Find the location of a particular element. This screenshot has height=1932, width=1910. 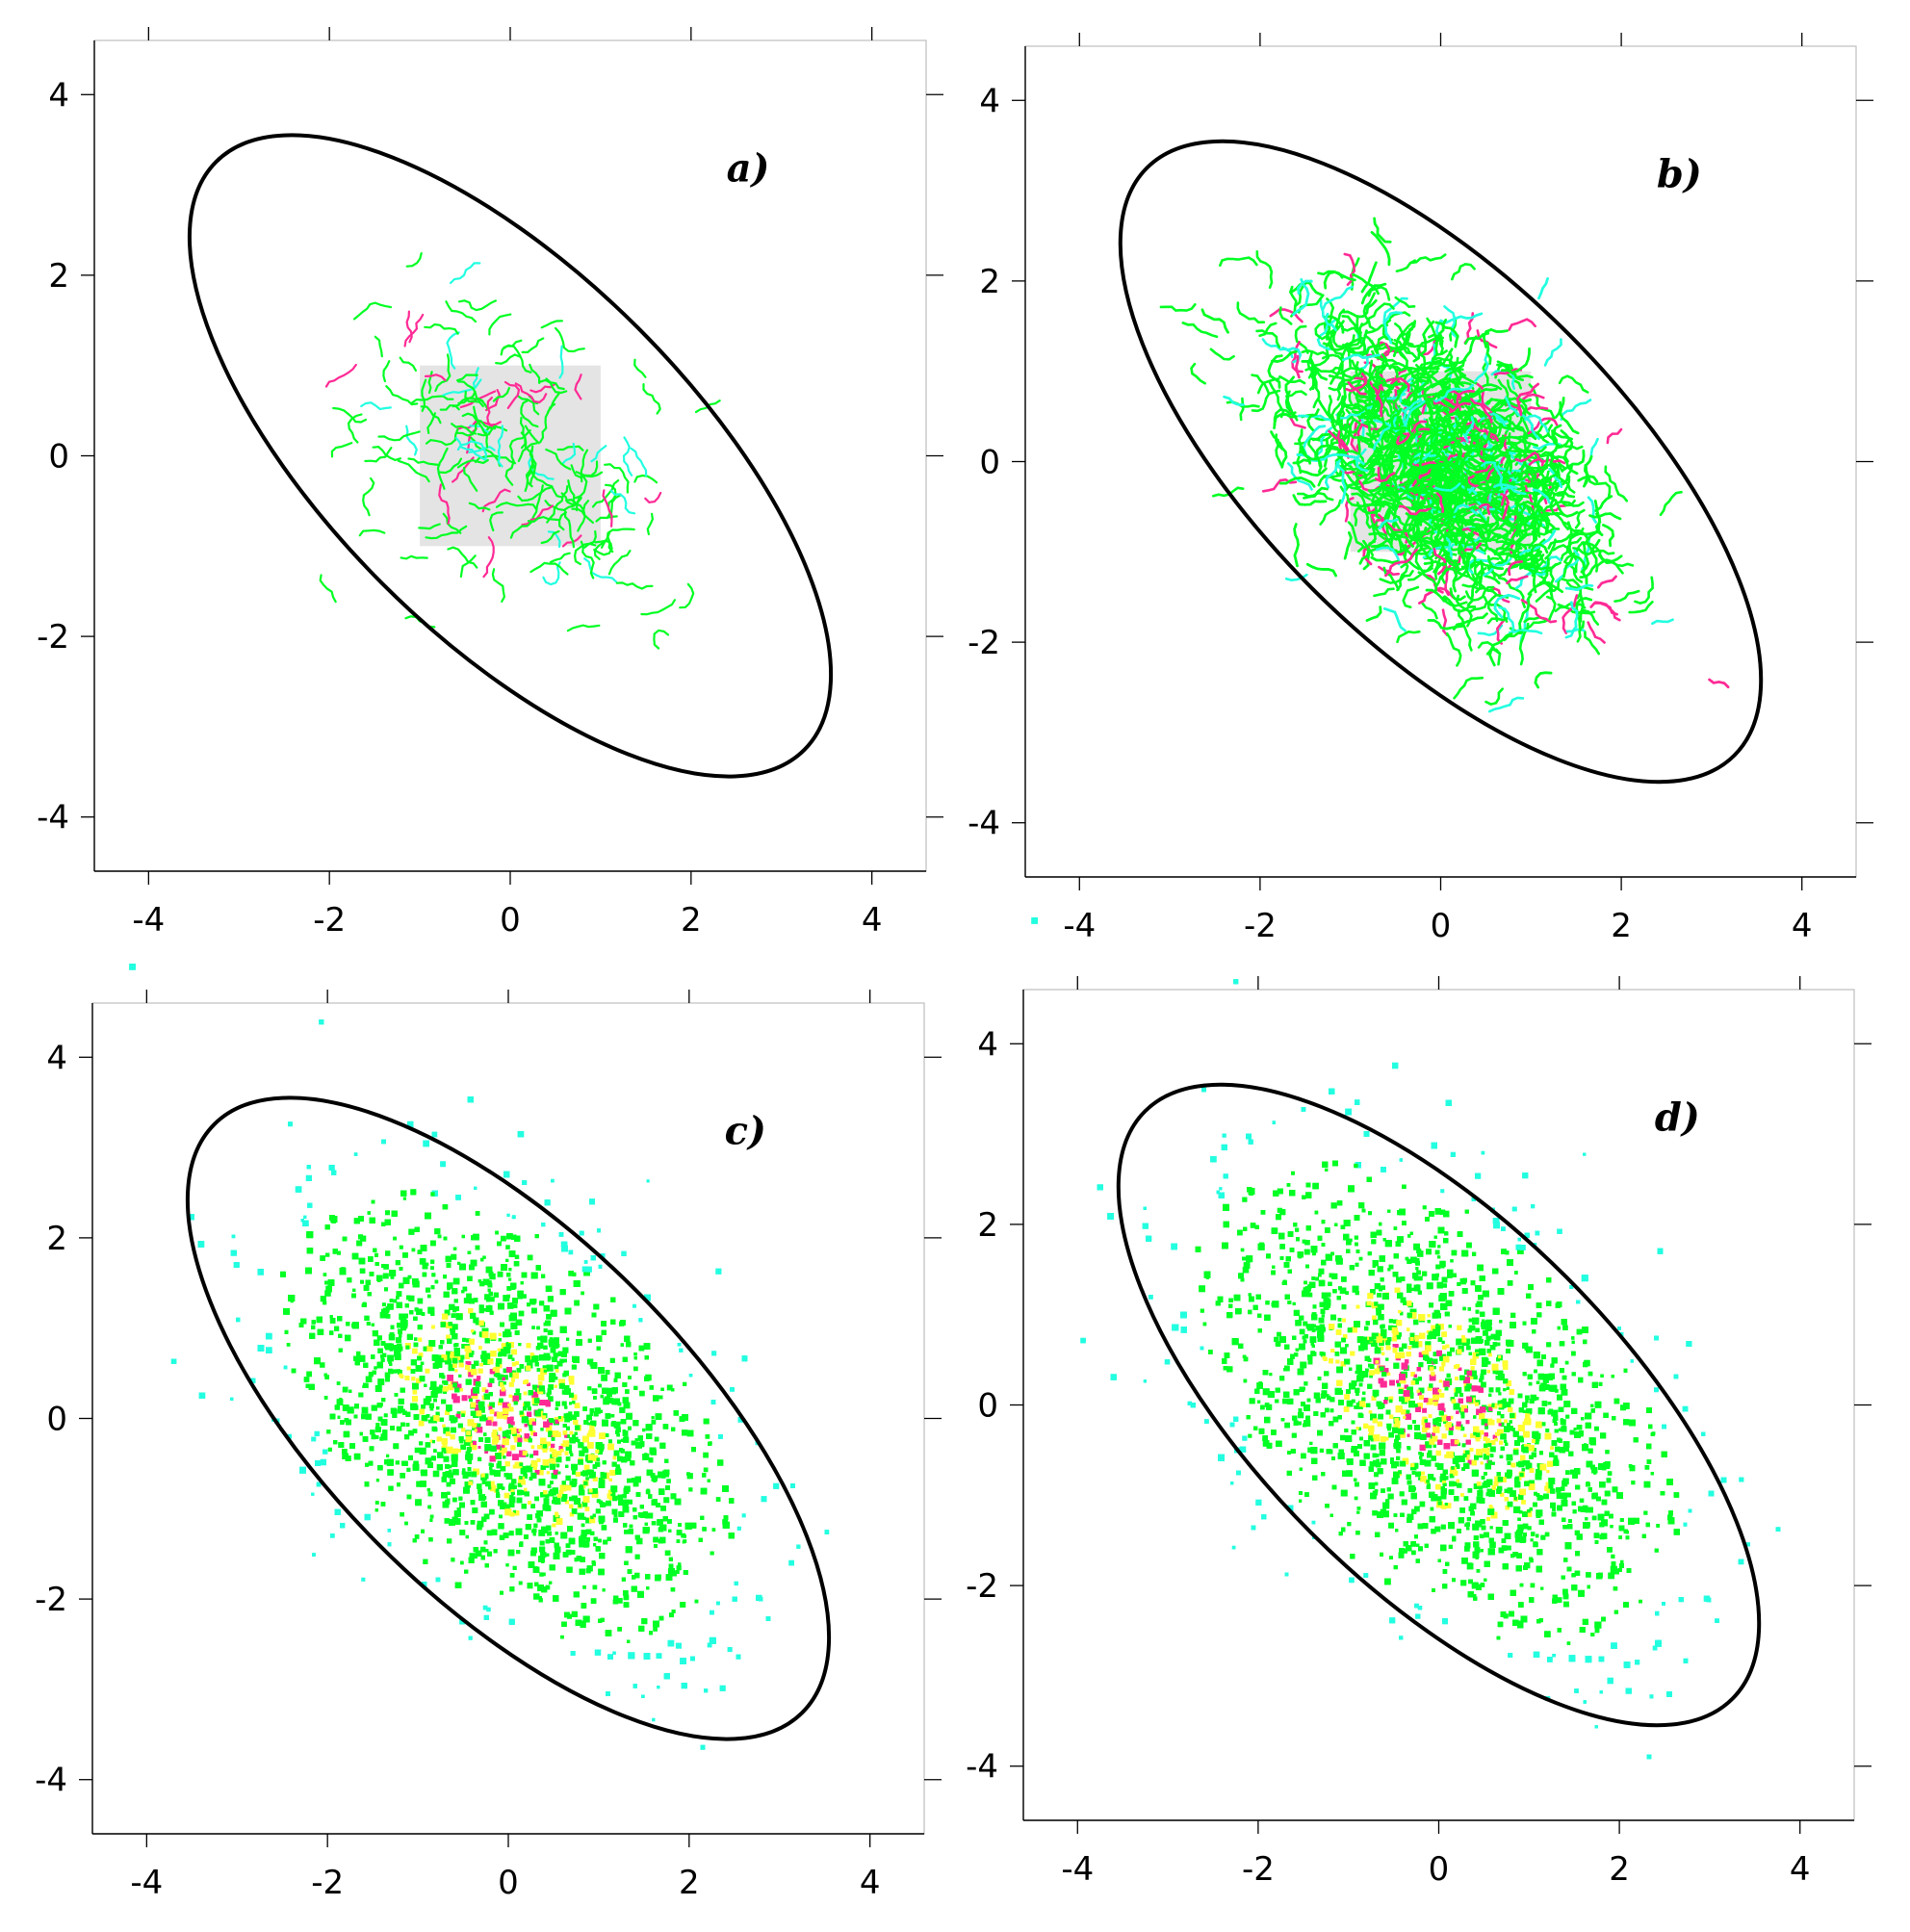

boundary-ellipse is located at coordinates (510, 456).